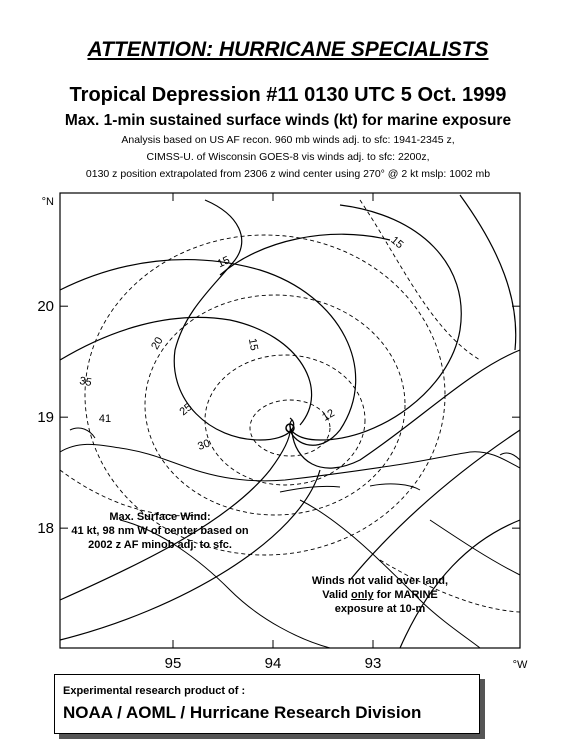 Image resolution: width=576 pixels, height=756 pixels. Describe the element at coordinates (362, 595) in the screenshot. I see `note-text: only` at that location.